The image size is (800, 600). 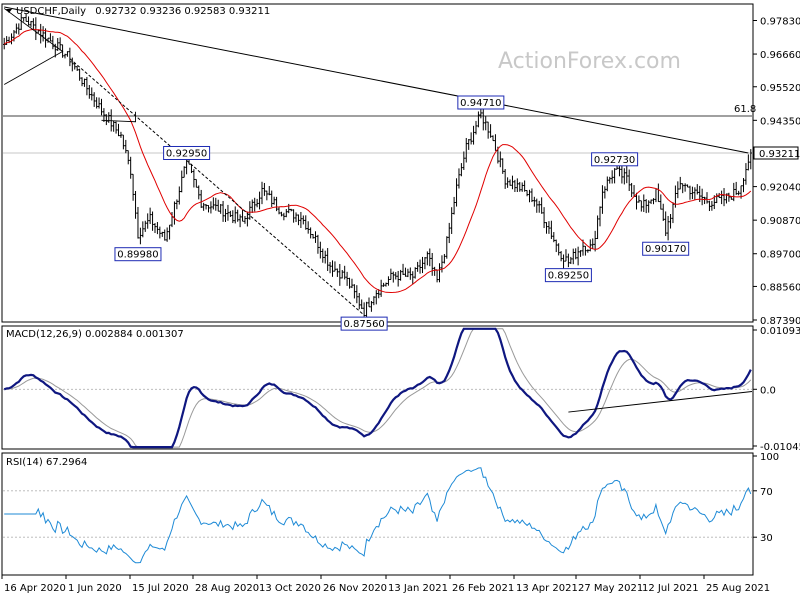 I want to click on xtick-label-4: 13 Oct 2020, so click(x=290, y=588).